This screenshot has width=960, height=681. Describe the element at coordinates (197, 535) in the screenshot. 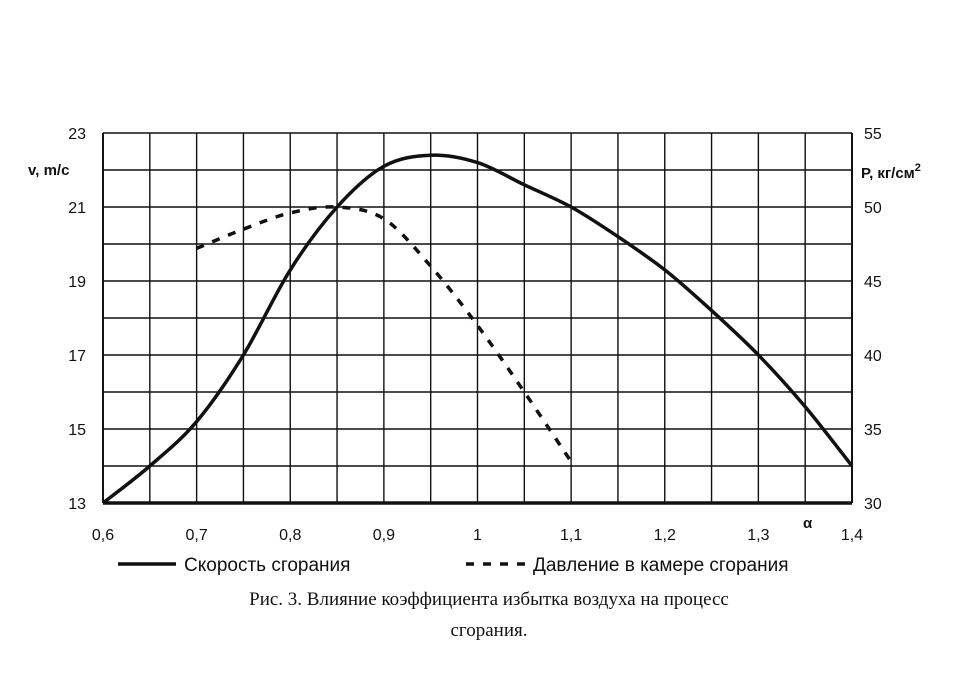

I see `x-tick-label: 0,7` at that location.